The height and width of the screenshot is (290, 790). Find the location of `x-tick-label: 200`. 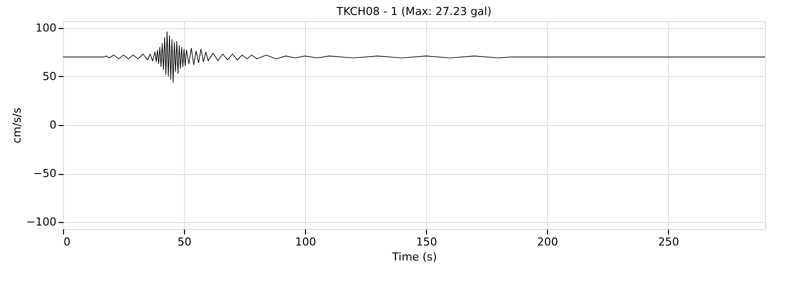

x-tick-label: 200 is located at coordinates (547, 242).